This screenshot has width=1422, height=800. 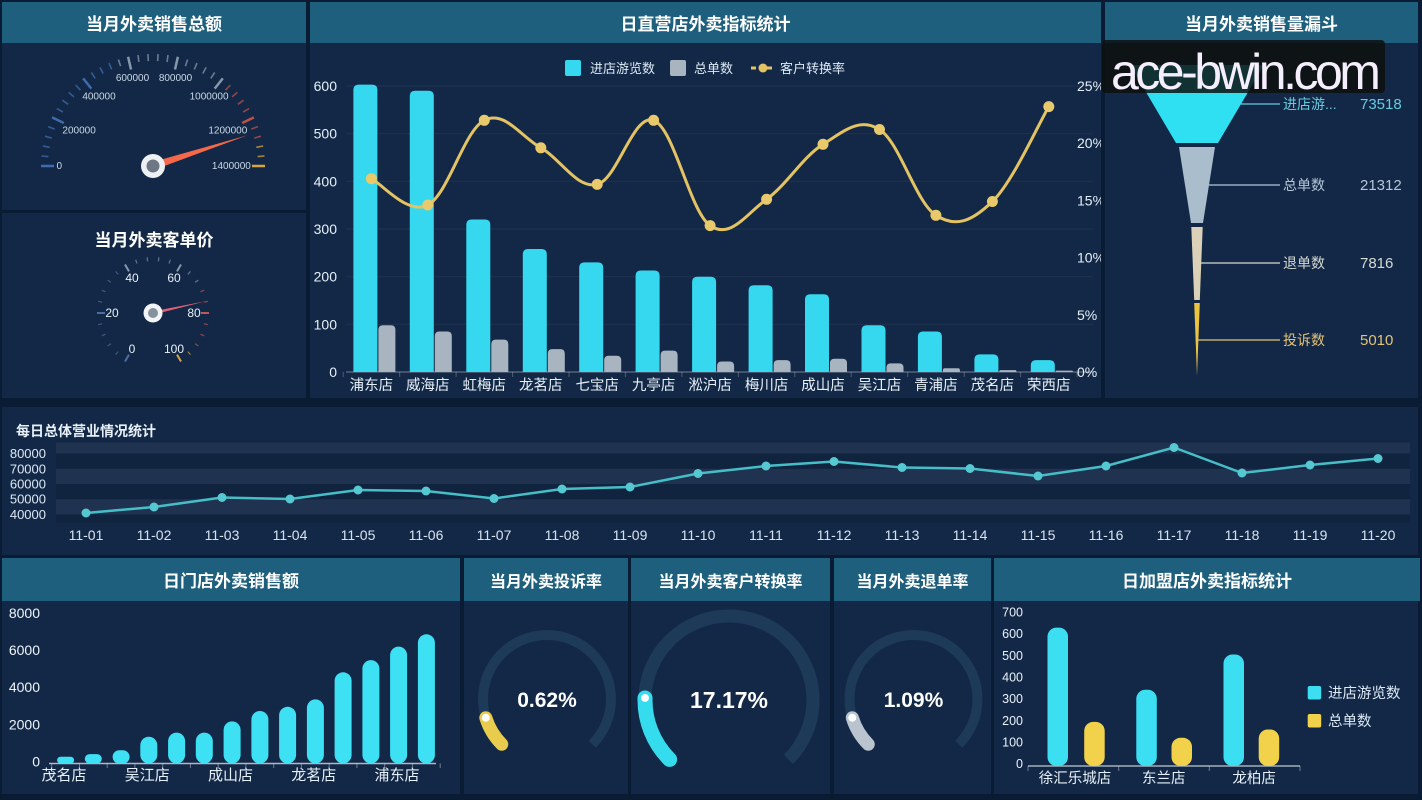 I want to click on svg-text: 21312, so click(x=1381, y=184).